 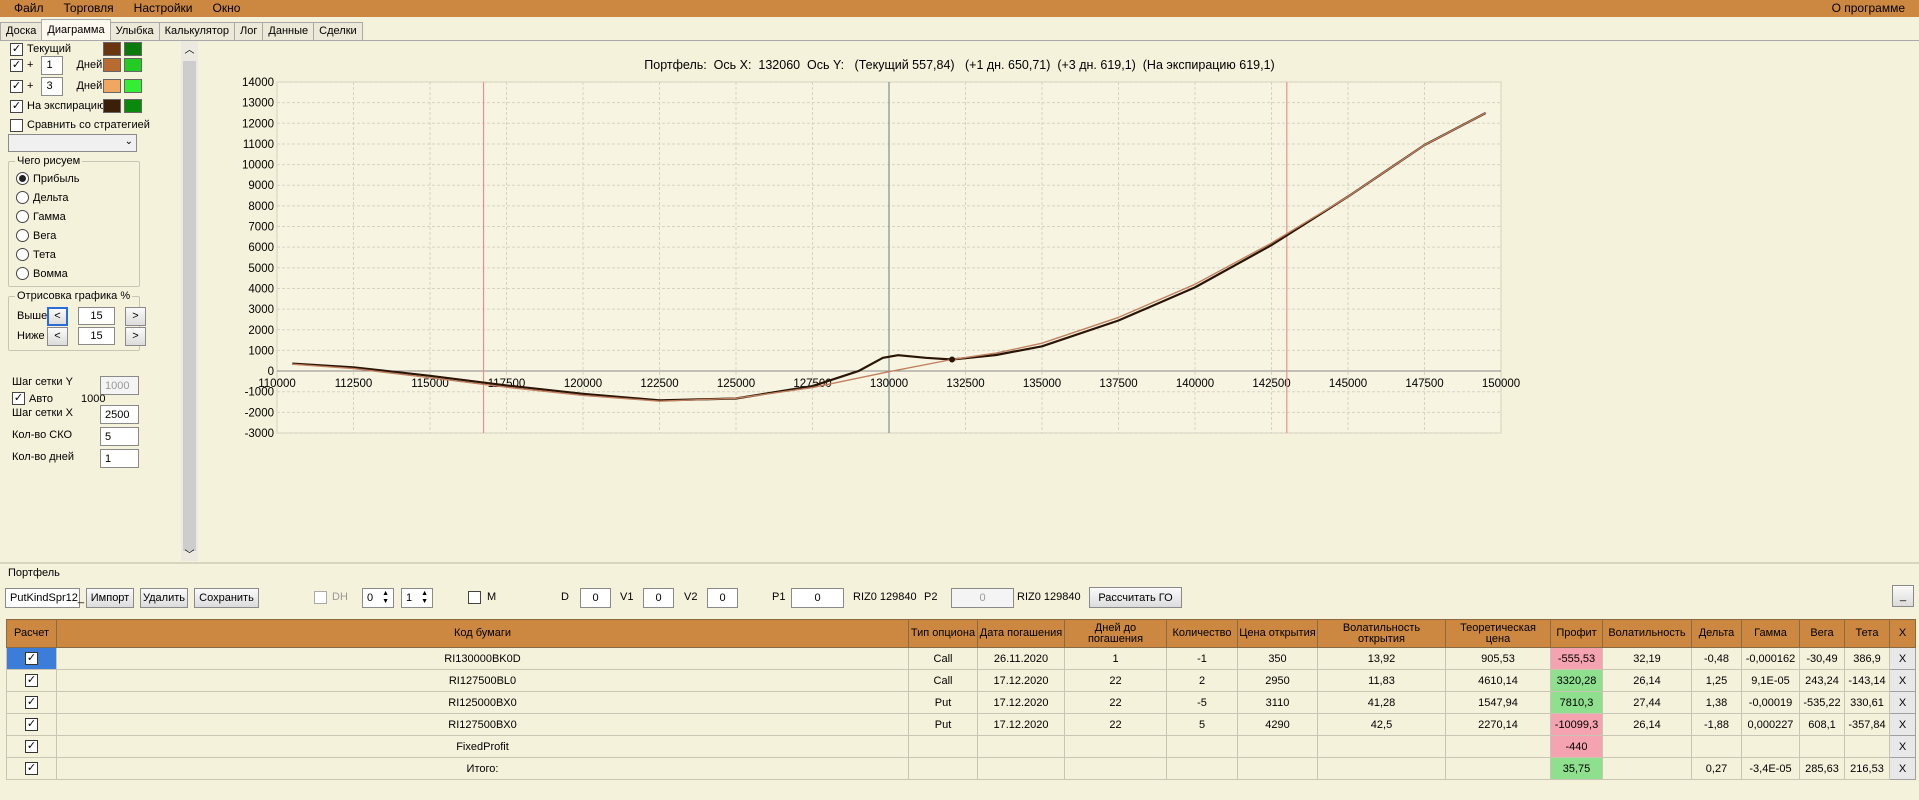 What do you see at coordinates (378, 598) in the screenshot?
I see `dh-stepper-1: 0 ▲ ▼` at bounding box center [378, 598].